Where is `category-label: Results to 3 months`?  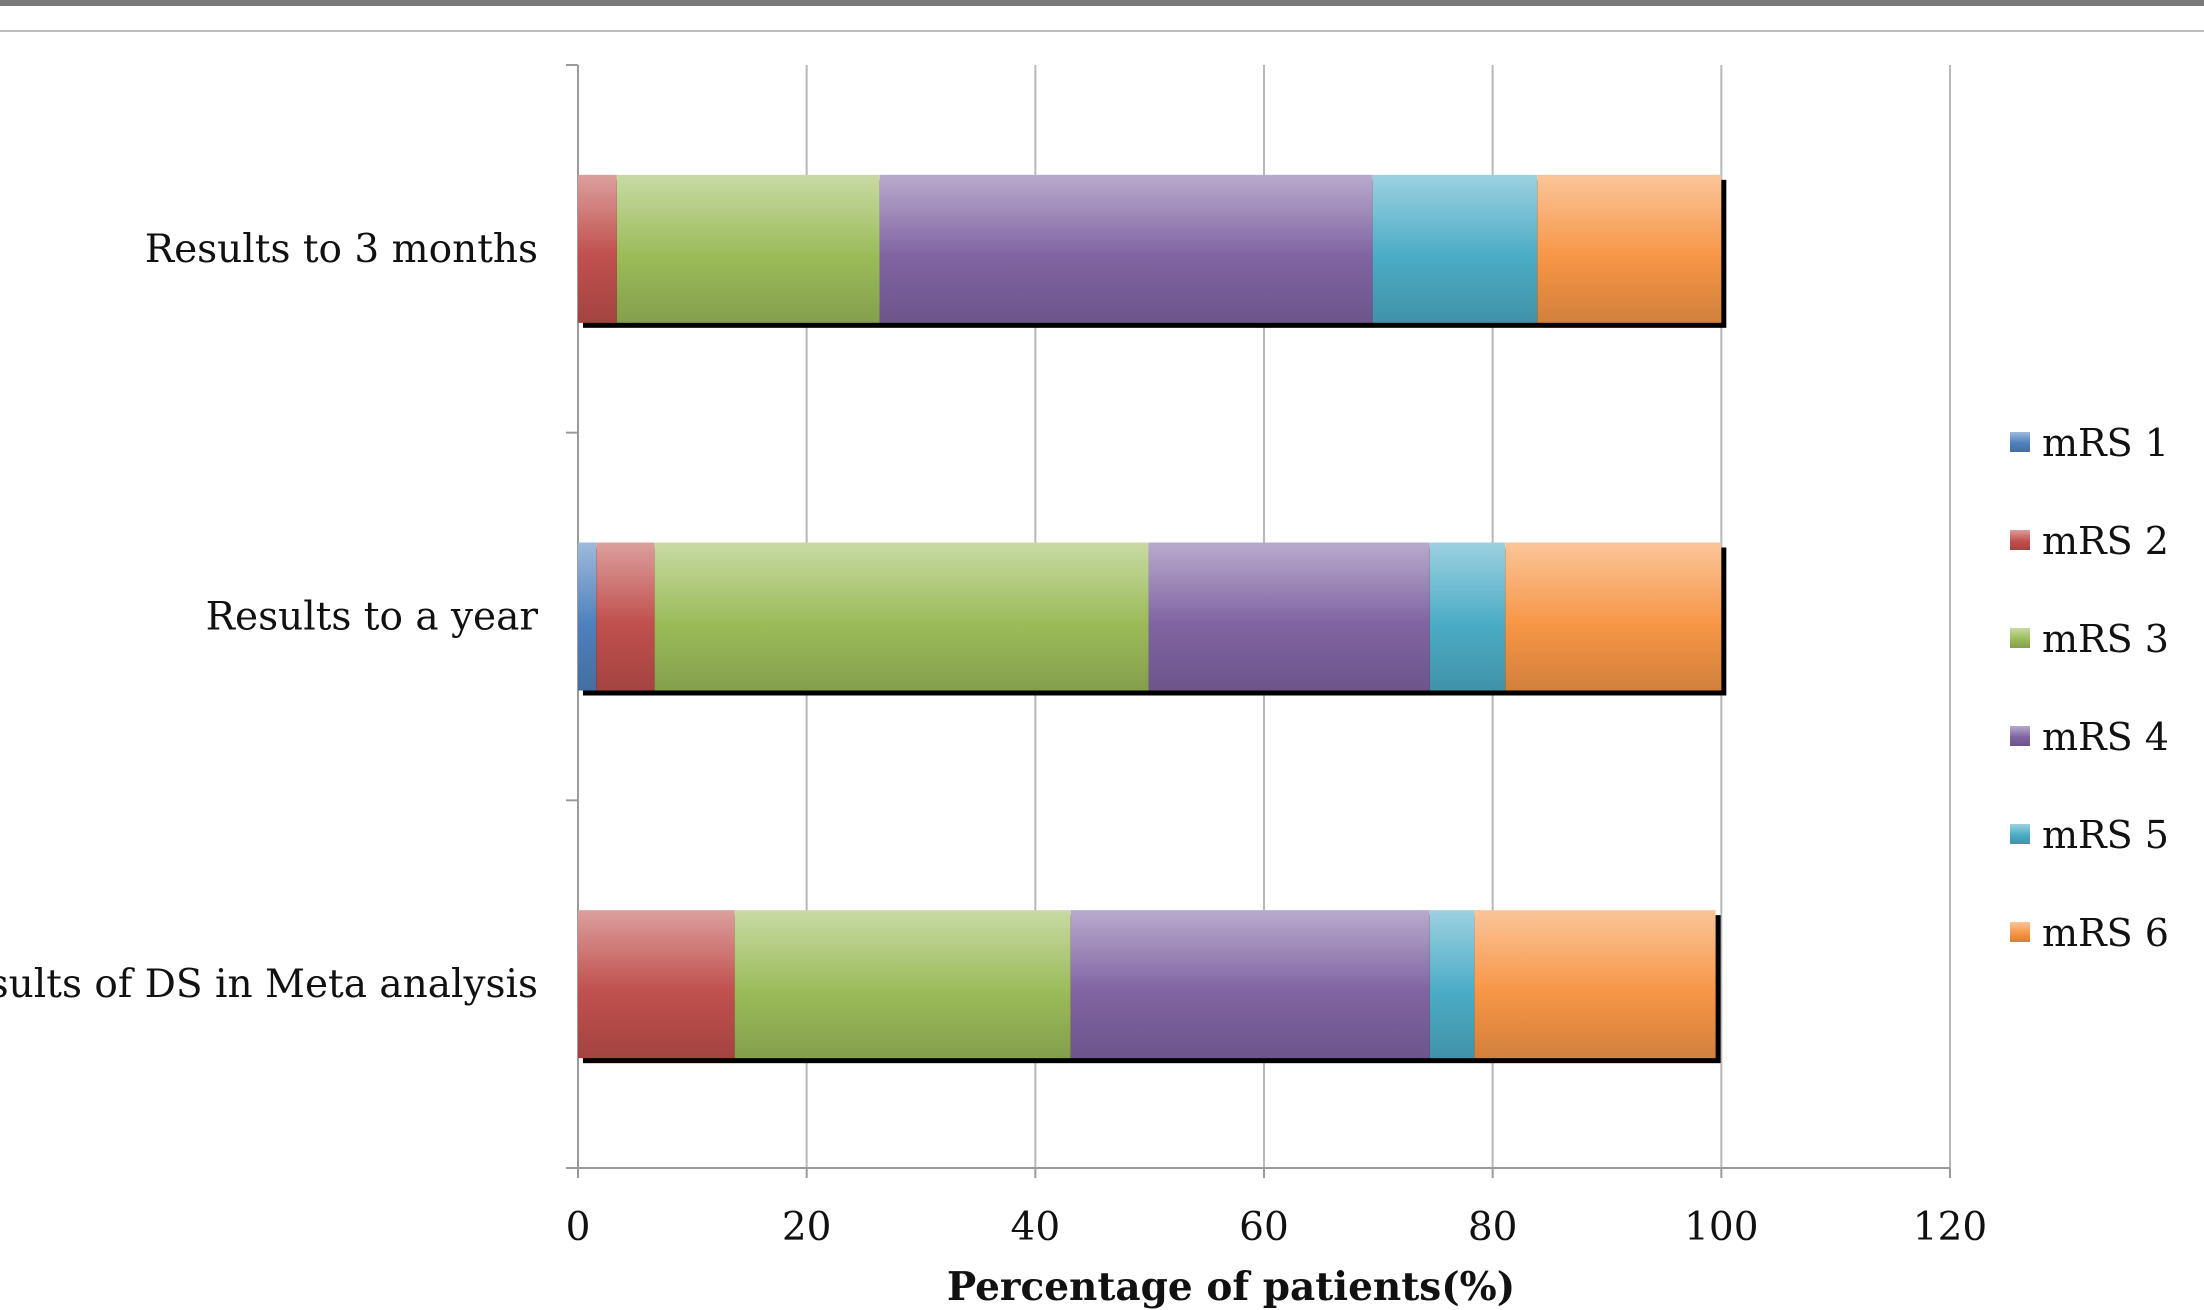
category-label: Results to 3 months is located at coordinates (341, 249).